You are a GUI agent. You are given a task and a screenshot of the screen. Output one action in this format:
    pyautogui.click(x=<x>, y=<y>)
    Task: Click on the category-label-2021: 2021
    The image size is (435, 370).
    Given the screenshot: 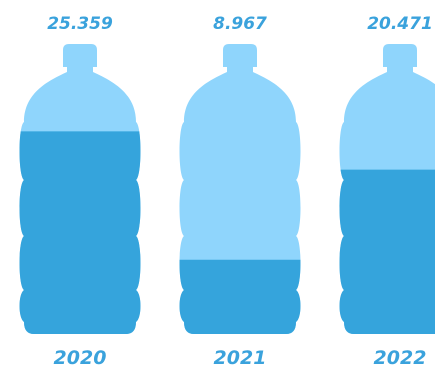 What is the action you would take?
    pyautogui.click(x=240, y=358)
    